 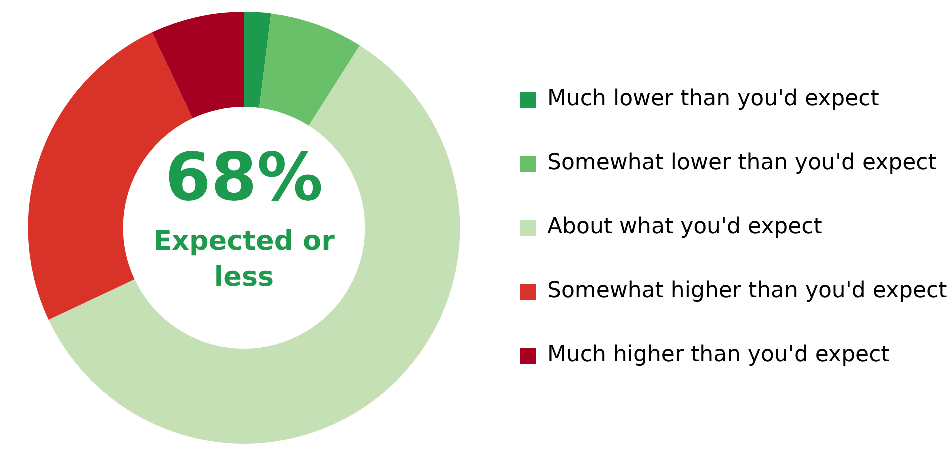 What do you see at coordinates (245, 260) in the screenshot?
I see `text: Expected or less` at bounding box center [245, 260].